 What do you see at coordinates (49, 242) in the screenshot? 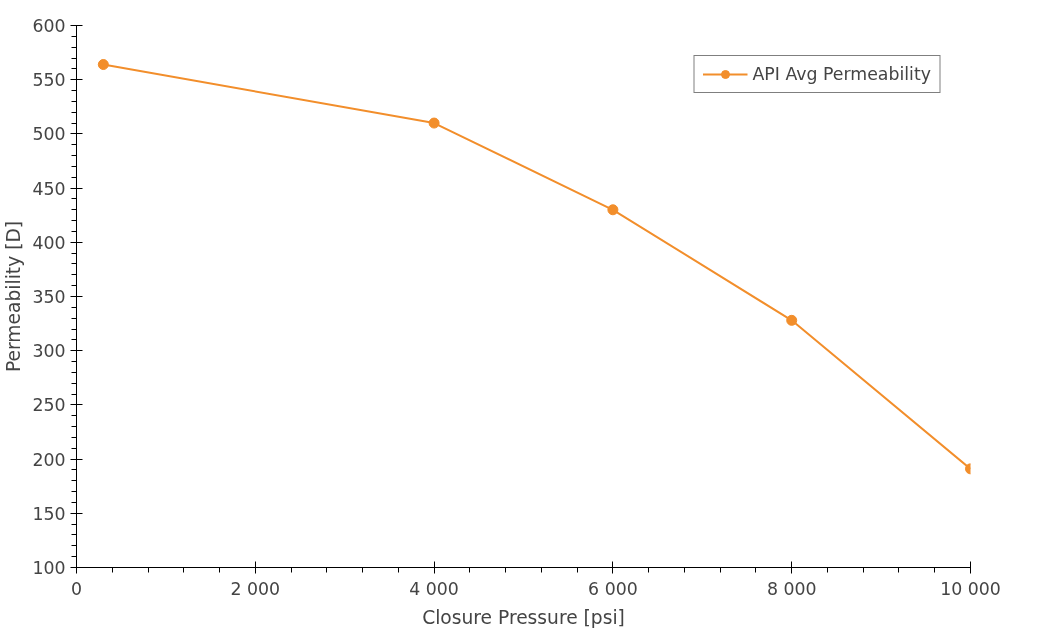
I see `y-tick-label: 400` at bounding box center [49, 242].